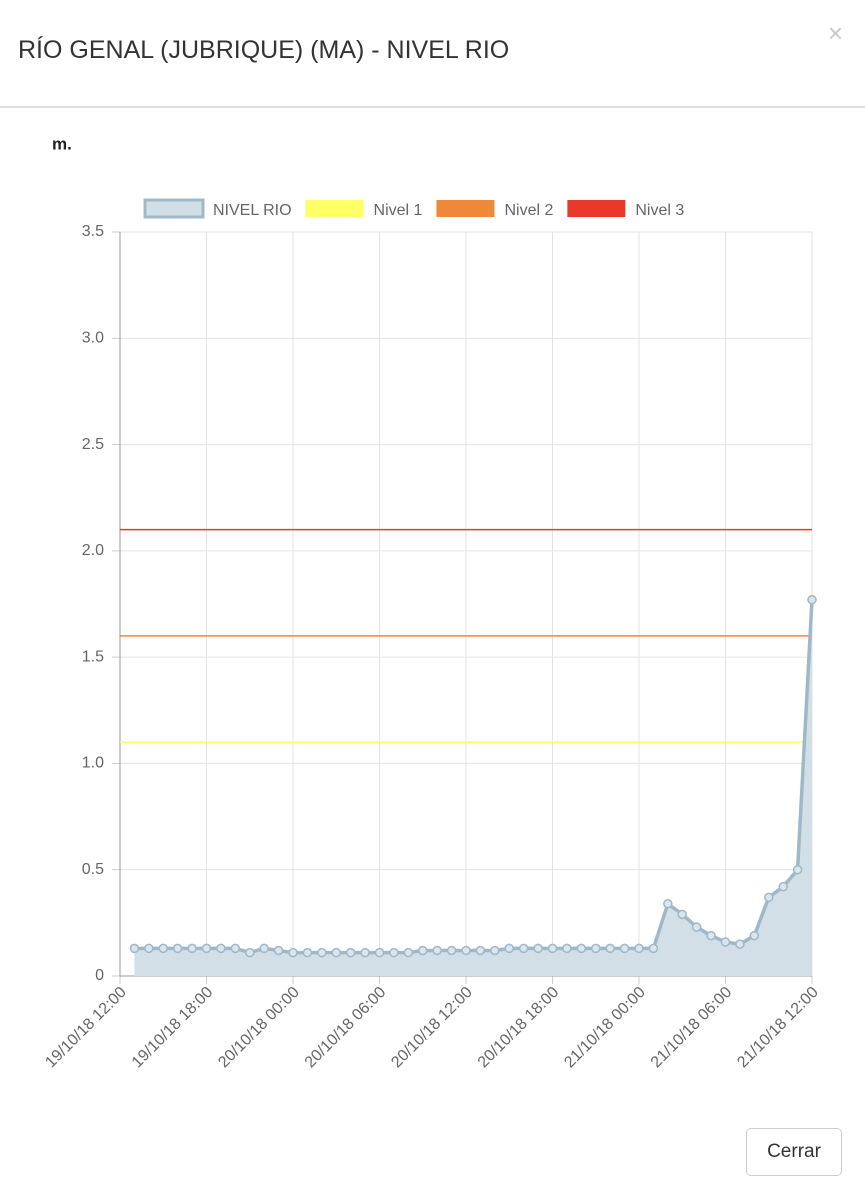 Image resolution: width=865 pixels, height=1200 pixels. What do you see at coordinates (93, 550) in the screenshot?
I see `y-tick-label: 2.0` at bounding box center [93, 550].